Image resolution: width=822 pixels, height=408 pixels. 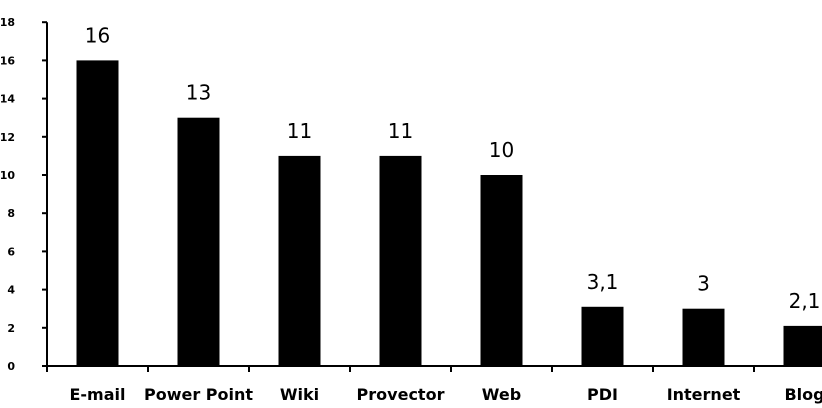 What do you see at coordinates (97, 35) in the screenshot?
I see `value-label: 16` at bounding box center [97, 35].